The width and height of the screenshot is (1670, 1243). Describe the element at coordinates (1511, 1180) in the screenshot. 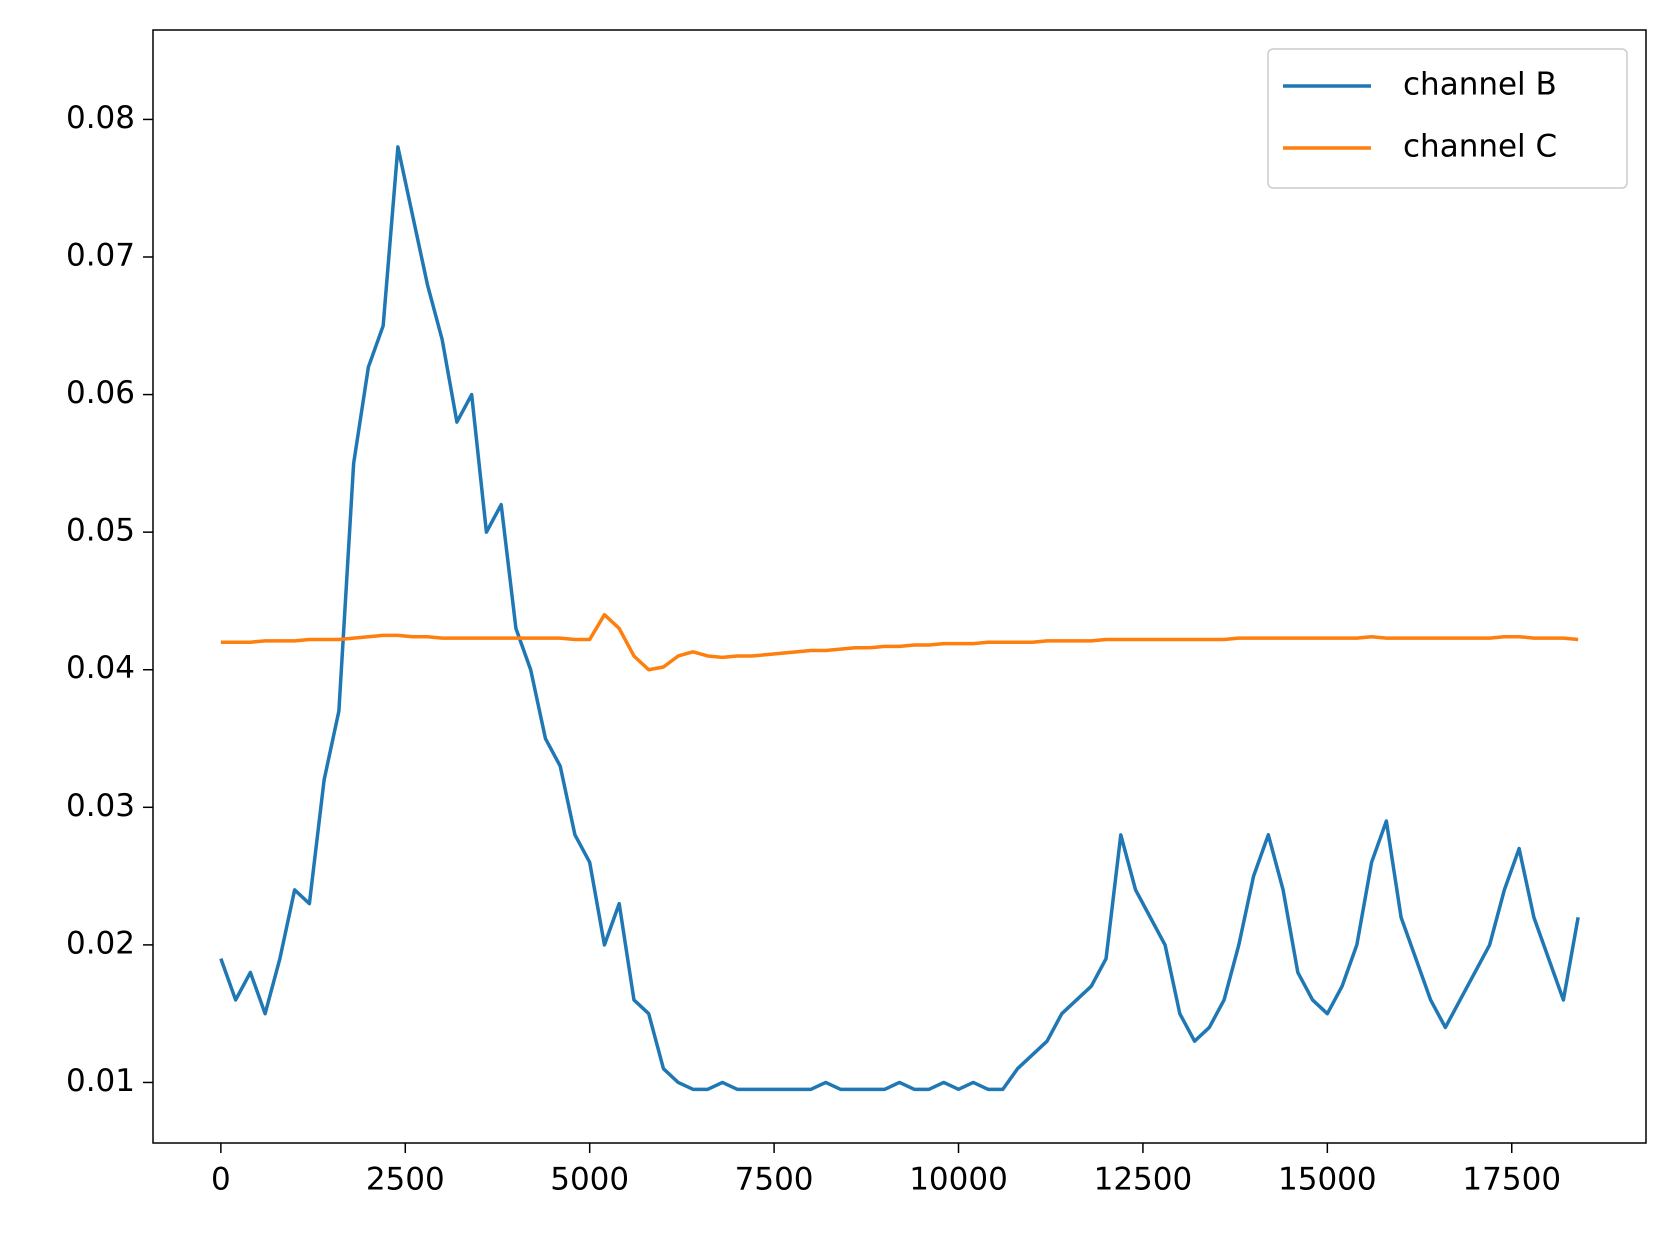

I see `x-tick-label: 17500` at that location.